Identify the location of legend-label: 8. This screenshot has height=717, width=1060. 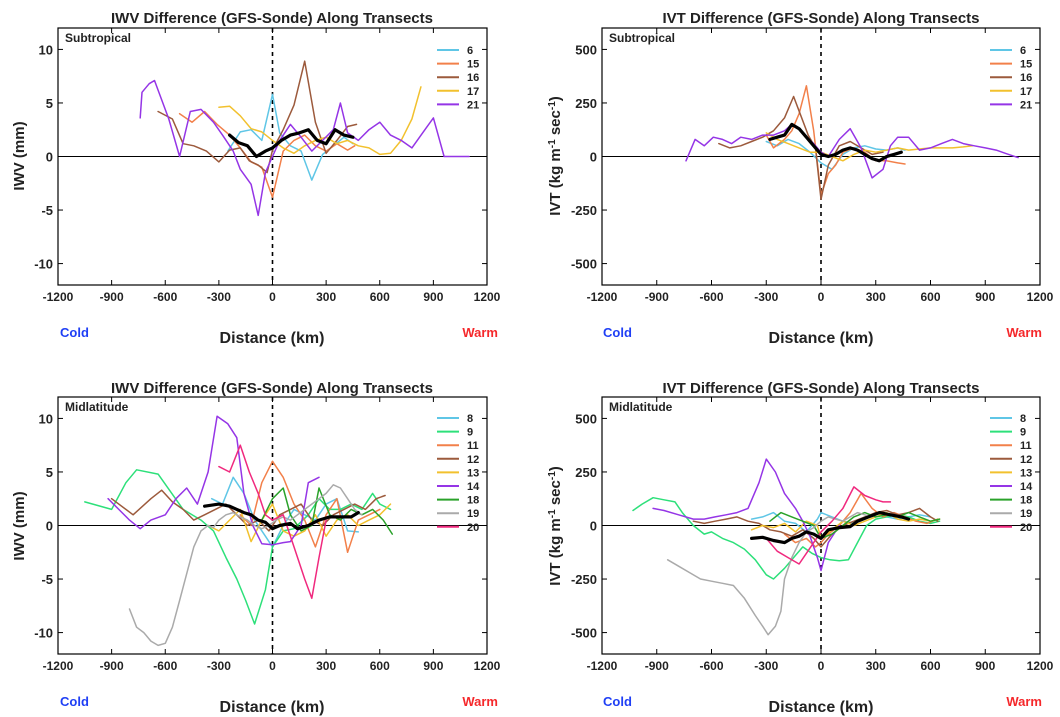
(1023, 419).